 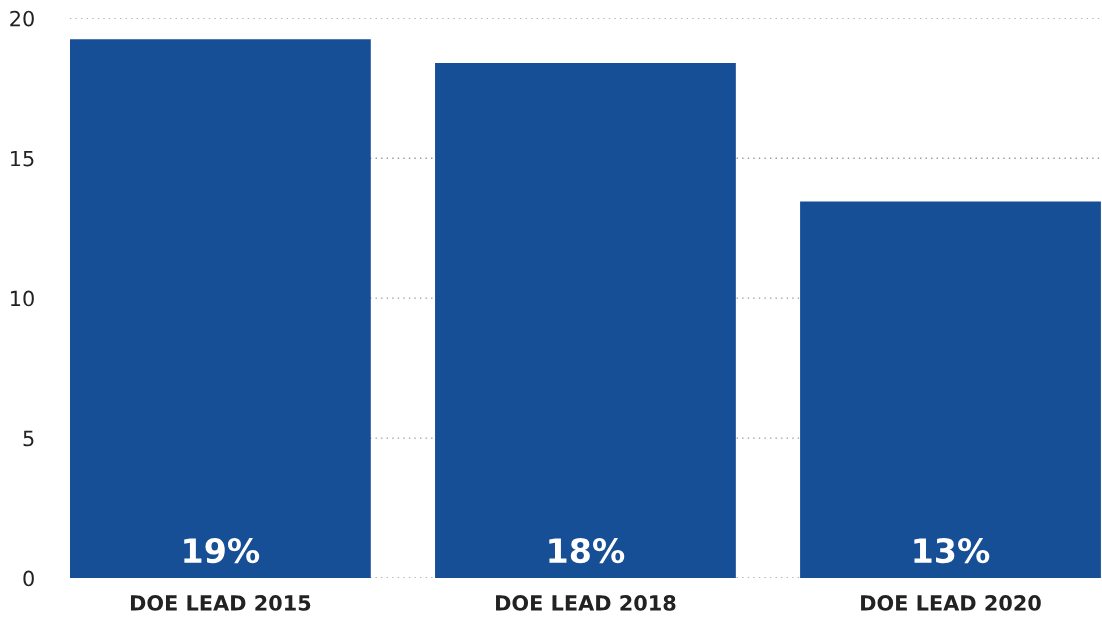 What do you see at coordinates (28, 438) in the screenshot?
I see `y-tick-label: 5` at bounding box center [28, 438].